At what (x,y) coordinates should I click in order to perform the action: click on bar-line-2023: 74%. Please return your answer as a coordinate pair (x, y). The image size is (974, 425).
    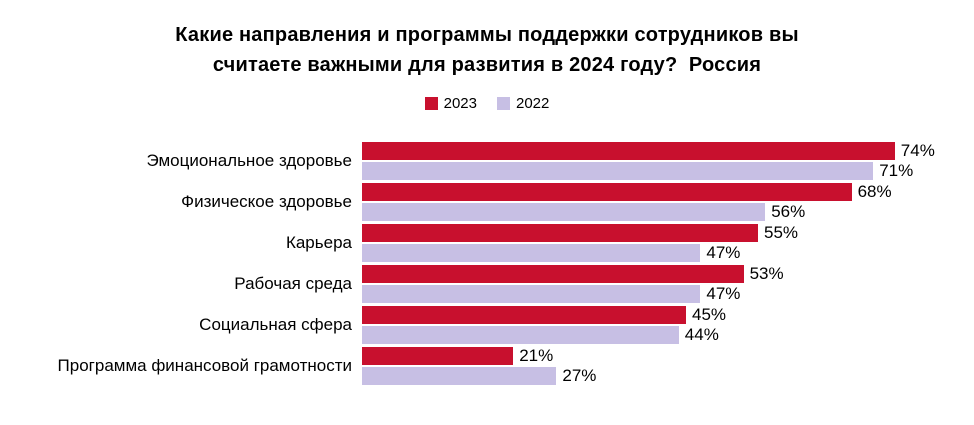
    Looking at the image, I should click on (648, 150).